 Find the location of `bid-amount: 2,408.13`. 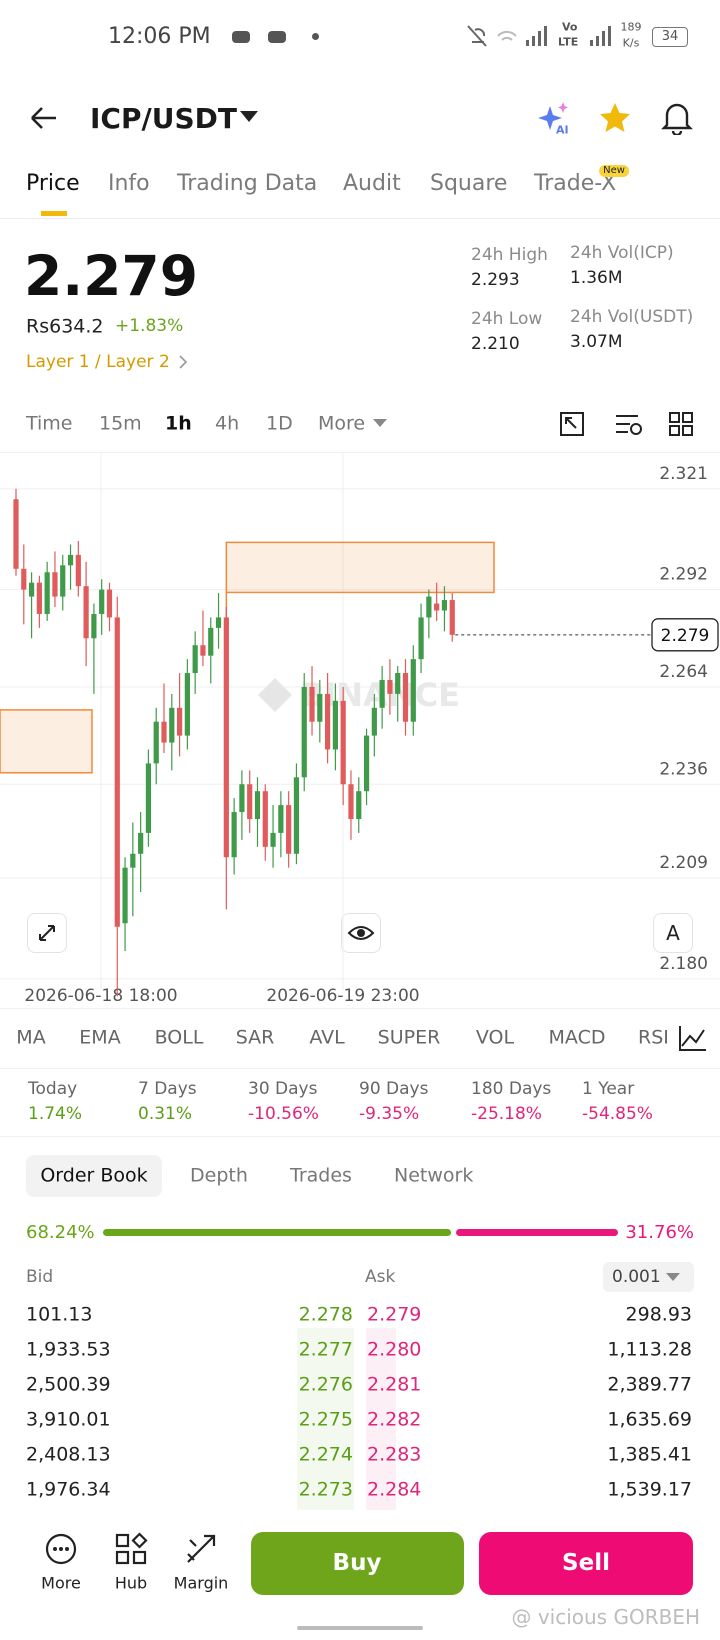

bid-amount: 2,408.13 is located at coordinates (68, 1454).